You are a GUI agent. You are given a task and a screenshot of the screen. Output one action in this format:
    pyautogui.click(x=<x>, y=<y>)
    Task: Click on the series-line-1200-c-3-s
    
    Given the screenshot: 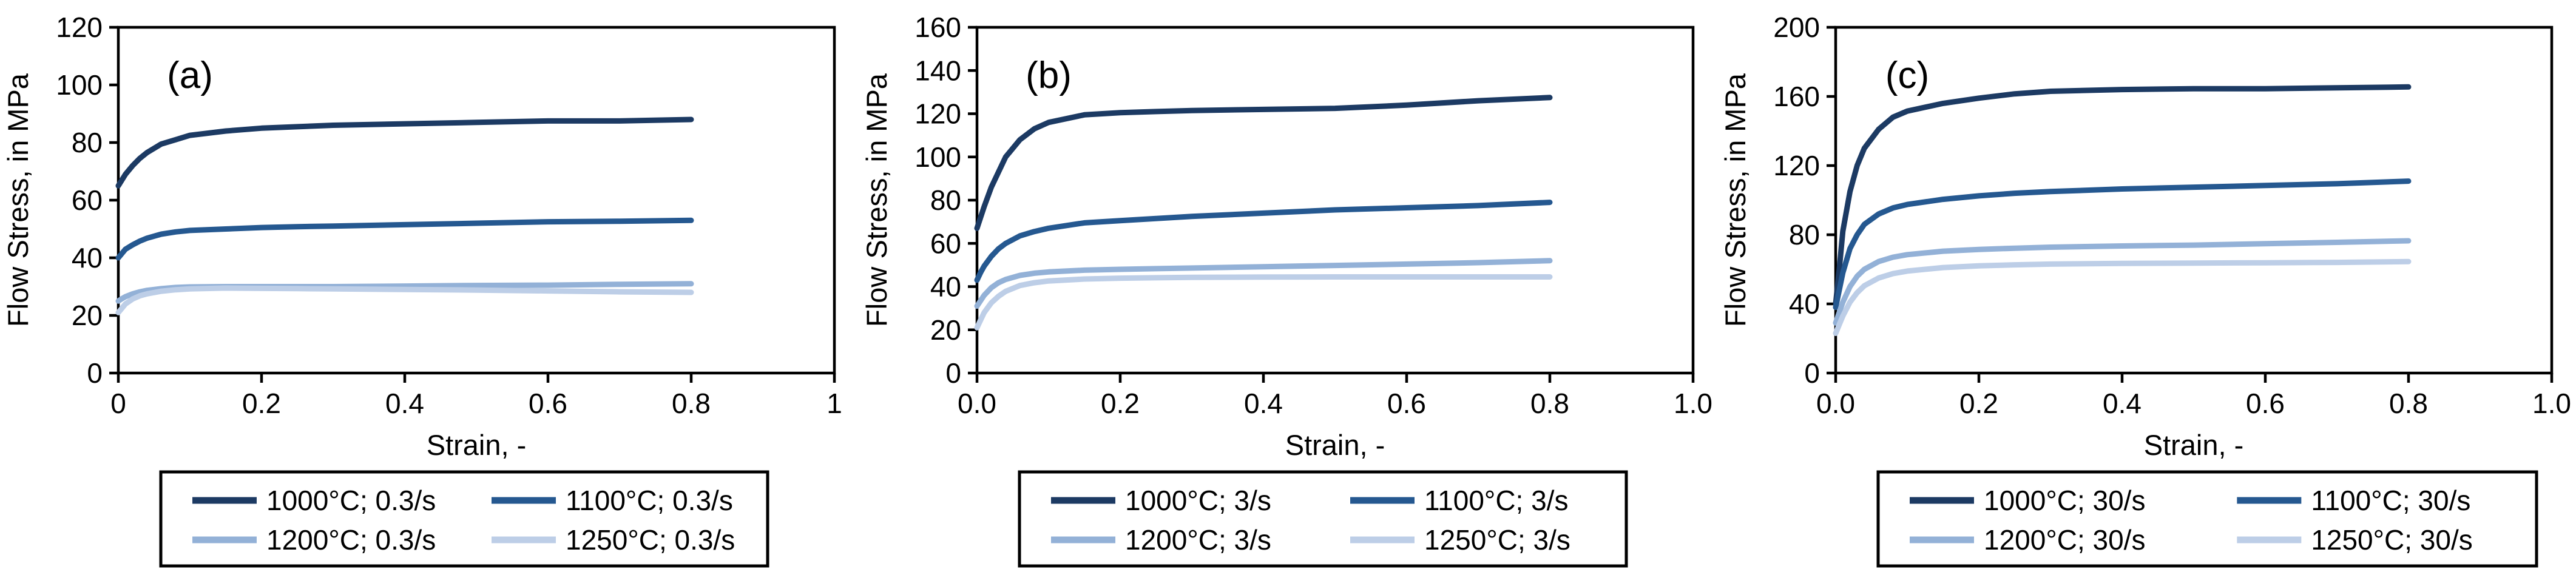 What is the action you would take?
    pyautogui.click(x=1263, y=283)
    